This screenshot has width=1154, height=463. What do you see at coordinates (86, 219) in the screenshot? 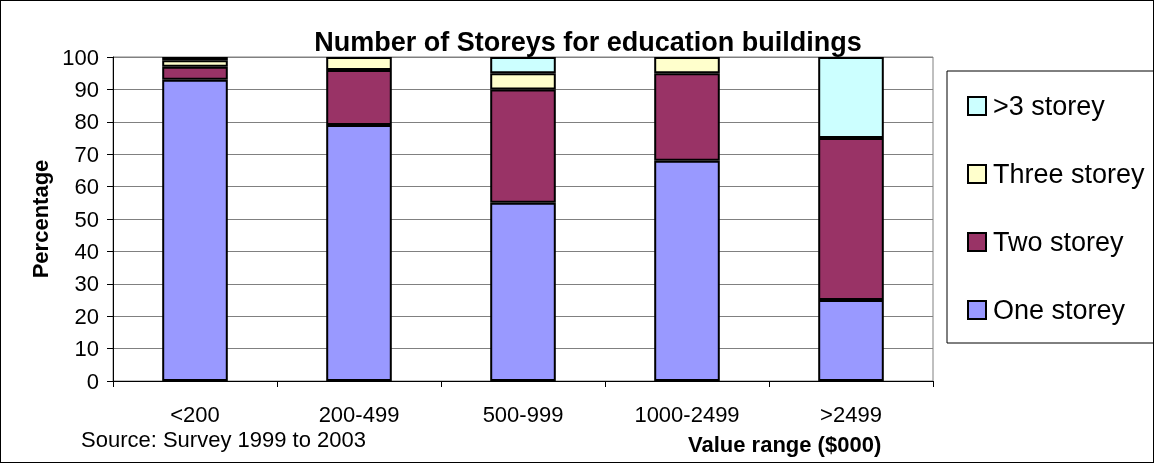
I see `y-tick-label: 50` at bounding box center [86, 219].